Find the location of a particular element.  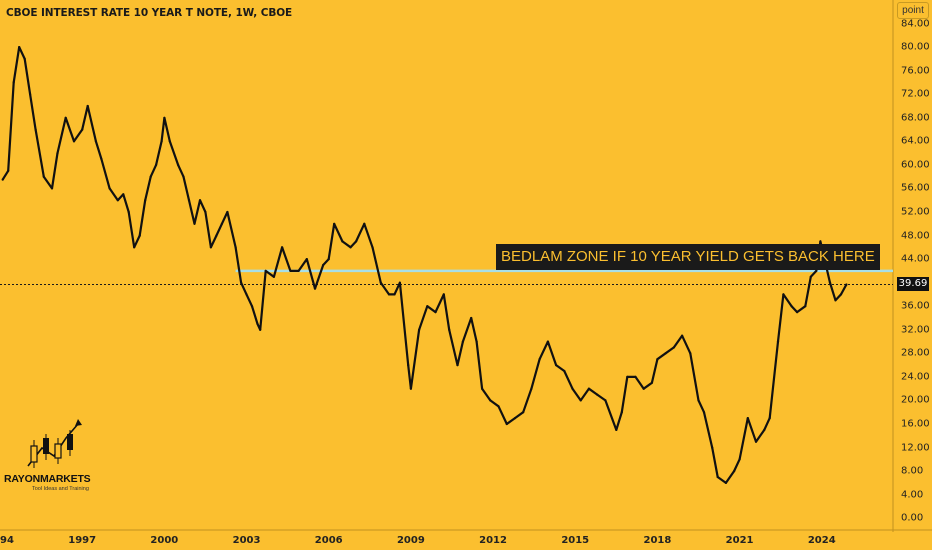

y-tick-label: 16.00 is located at coordinates (915, 424).